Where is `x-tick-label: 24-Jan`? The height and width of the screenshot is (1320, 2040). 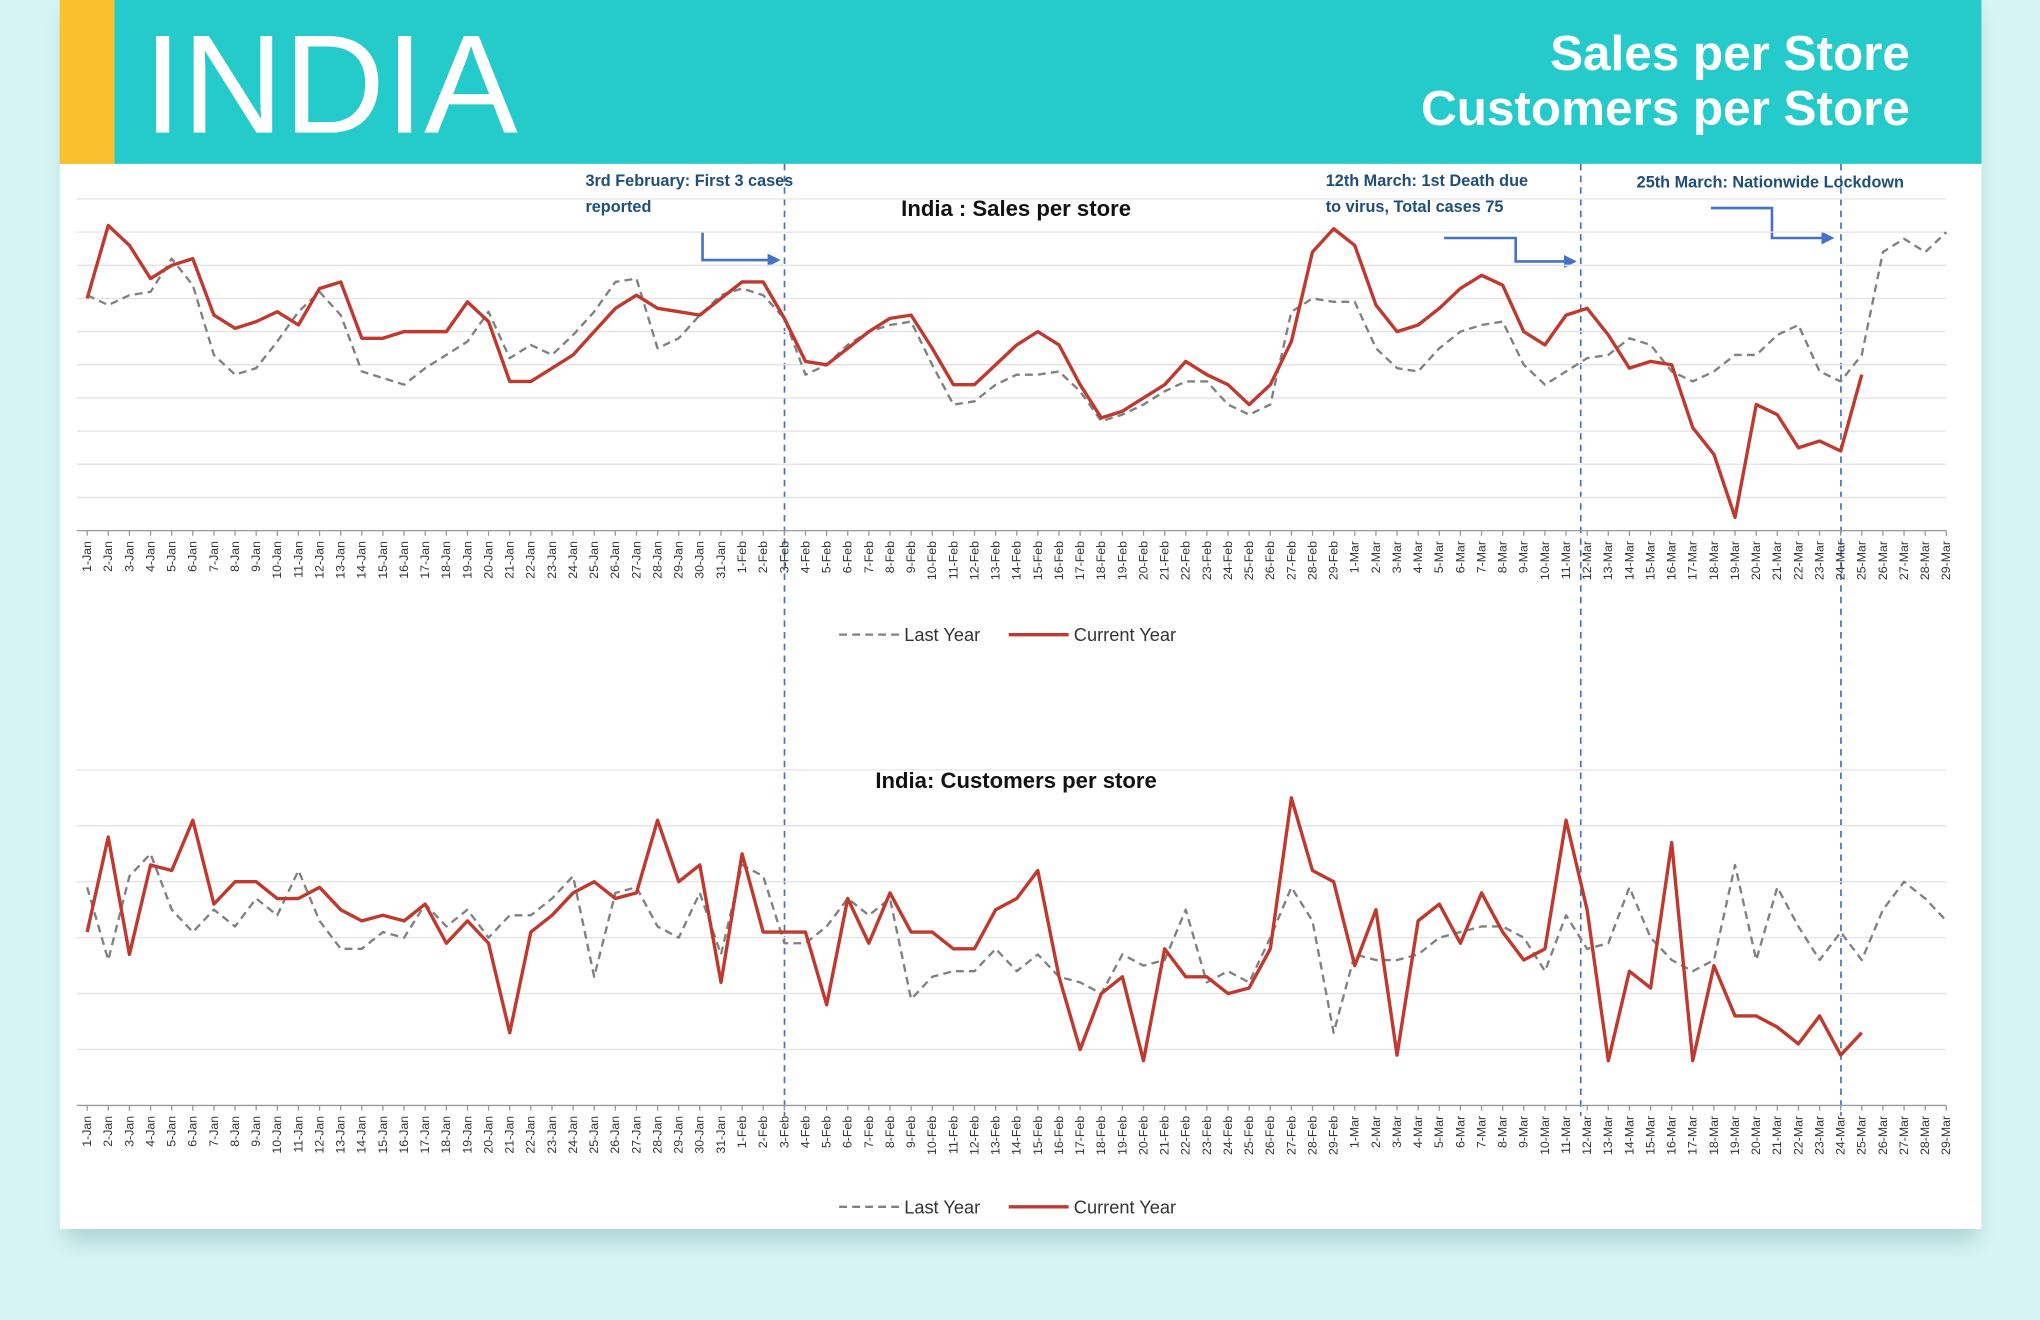 x-tick-label: 24-Jan is located at coordinates (573, 560).